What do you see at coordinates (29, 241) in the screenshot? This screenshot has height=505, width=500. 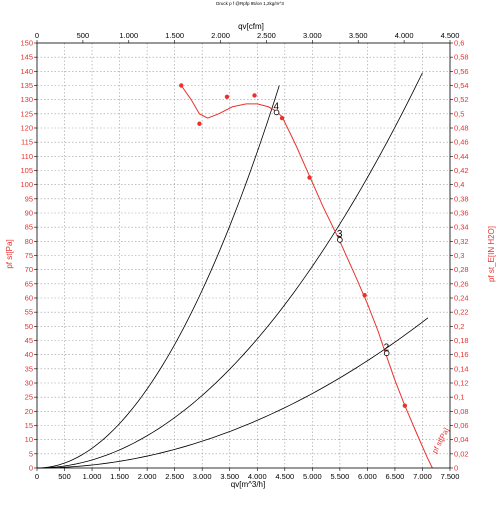 I see `y-tick-label: 80` at bounding box center [29, 241].